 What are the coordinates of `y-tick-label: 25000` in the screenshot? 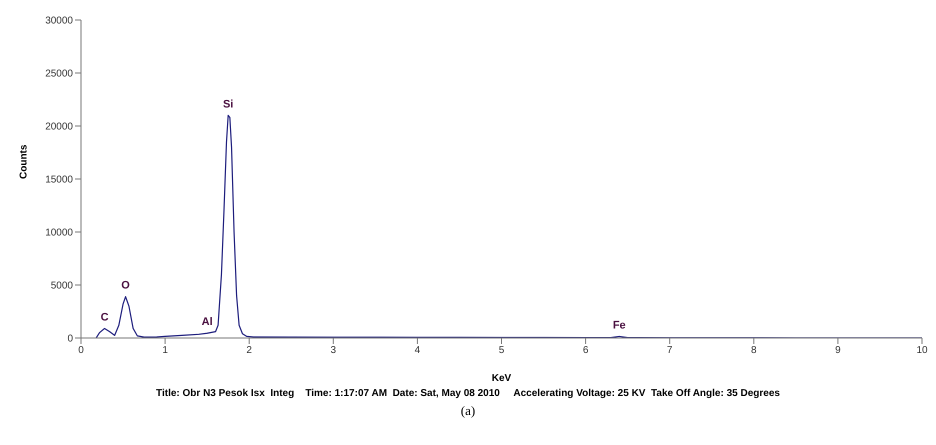 It's located at (59, 74).